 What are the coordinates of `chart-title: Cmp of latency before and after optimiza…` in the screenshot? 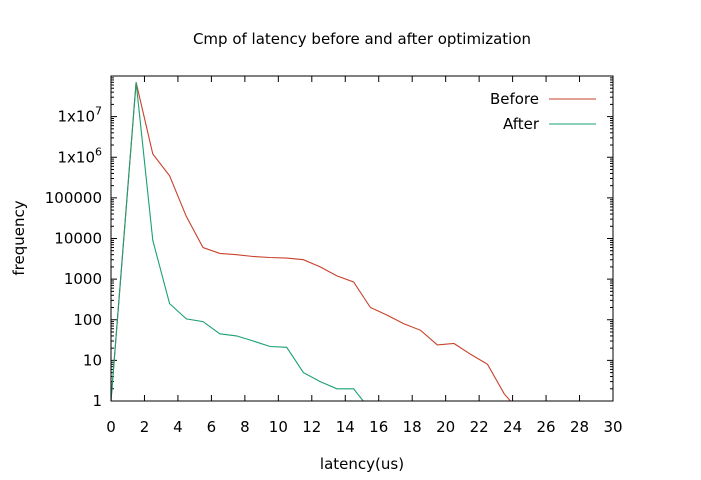 It's located at (362, 39).